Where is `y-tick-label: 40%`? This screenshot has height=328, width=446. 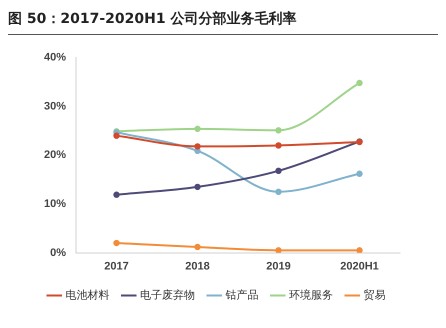 y-tick-label: 40% is located at coordinates (55, 58).